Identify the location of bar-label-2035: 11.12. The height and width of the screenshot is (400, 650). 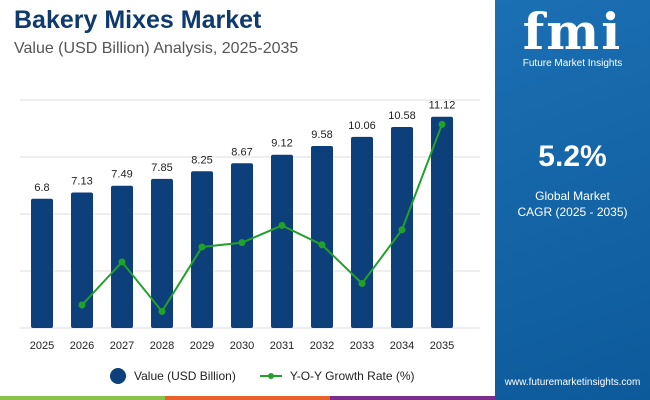
(442, 106).